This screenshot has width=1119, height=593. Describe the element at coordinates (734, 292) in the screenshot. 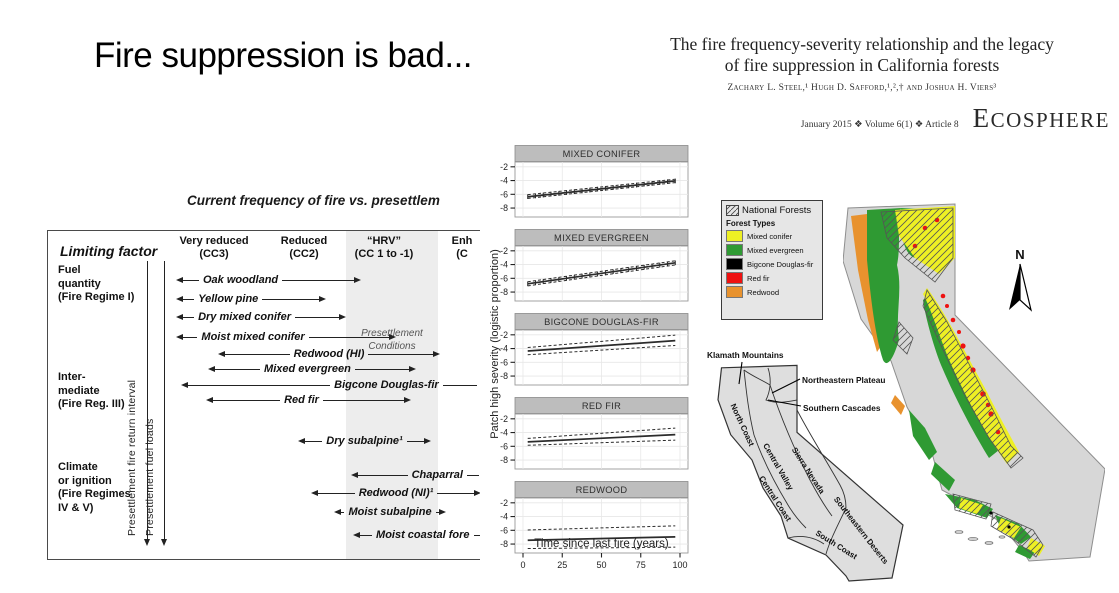

I see `legend-swatch-redwood` at that location.